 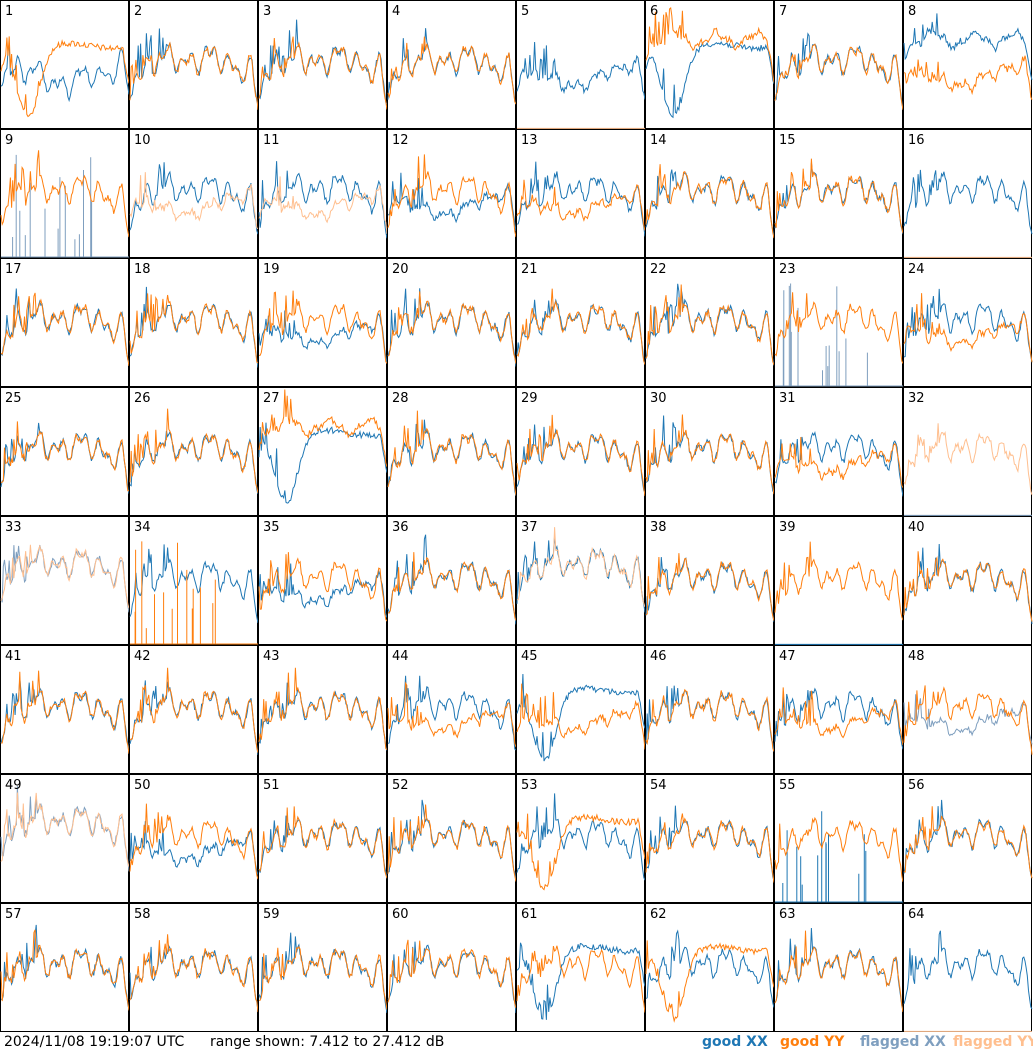 What do you see at coordinates (735, 1042) in the screenshot?
I see `legend-good-xx: good XX` at bounding box center [735, 1042].